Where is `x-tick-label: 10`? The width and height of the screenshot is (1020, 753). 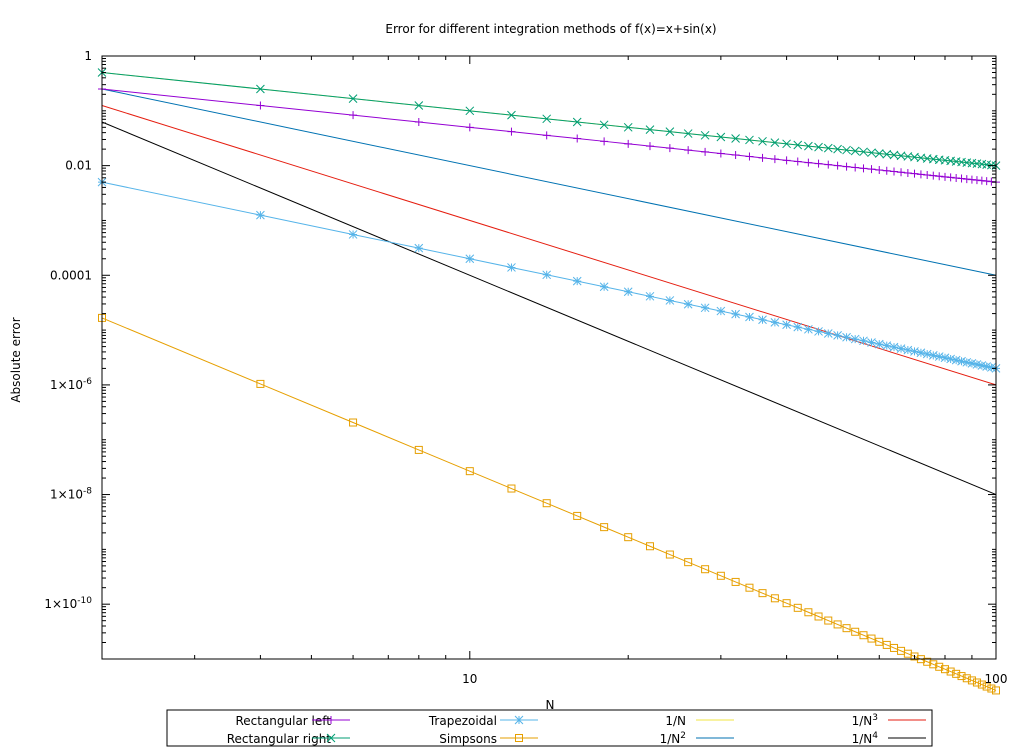
x-tick-label: 10 is located at coordinates (469, 679).